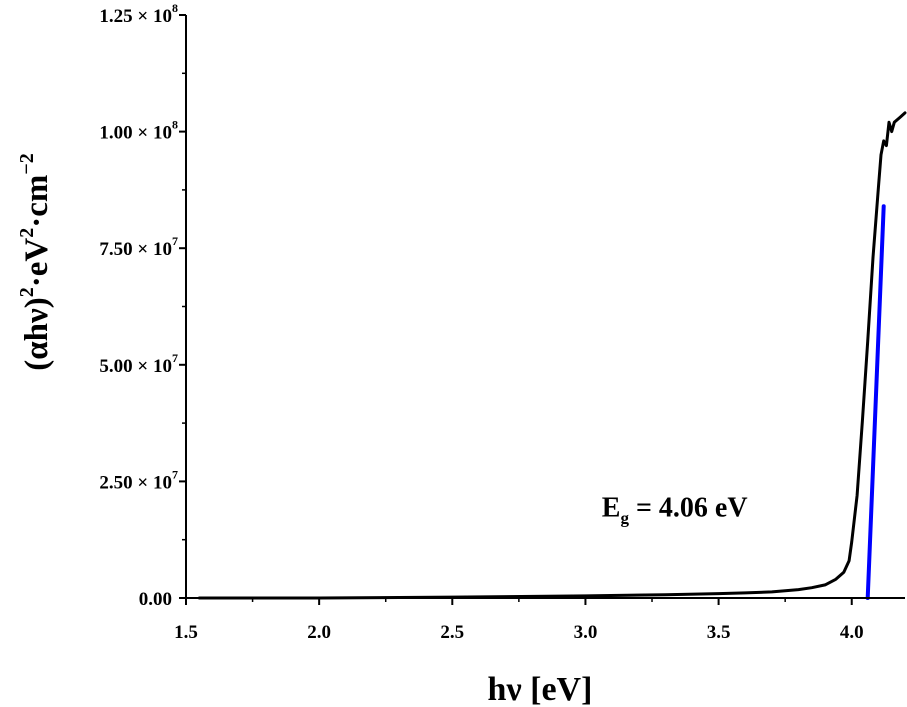 The height and width of the screenshot is (707, 907). I want to click on band-gap-annotation-rest: = 4.06 eV, so click(688, 508).